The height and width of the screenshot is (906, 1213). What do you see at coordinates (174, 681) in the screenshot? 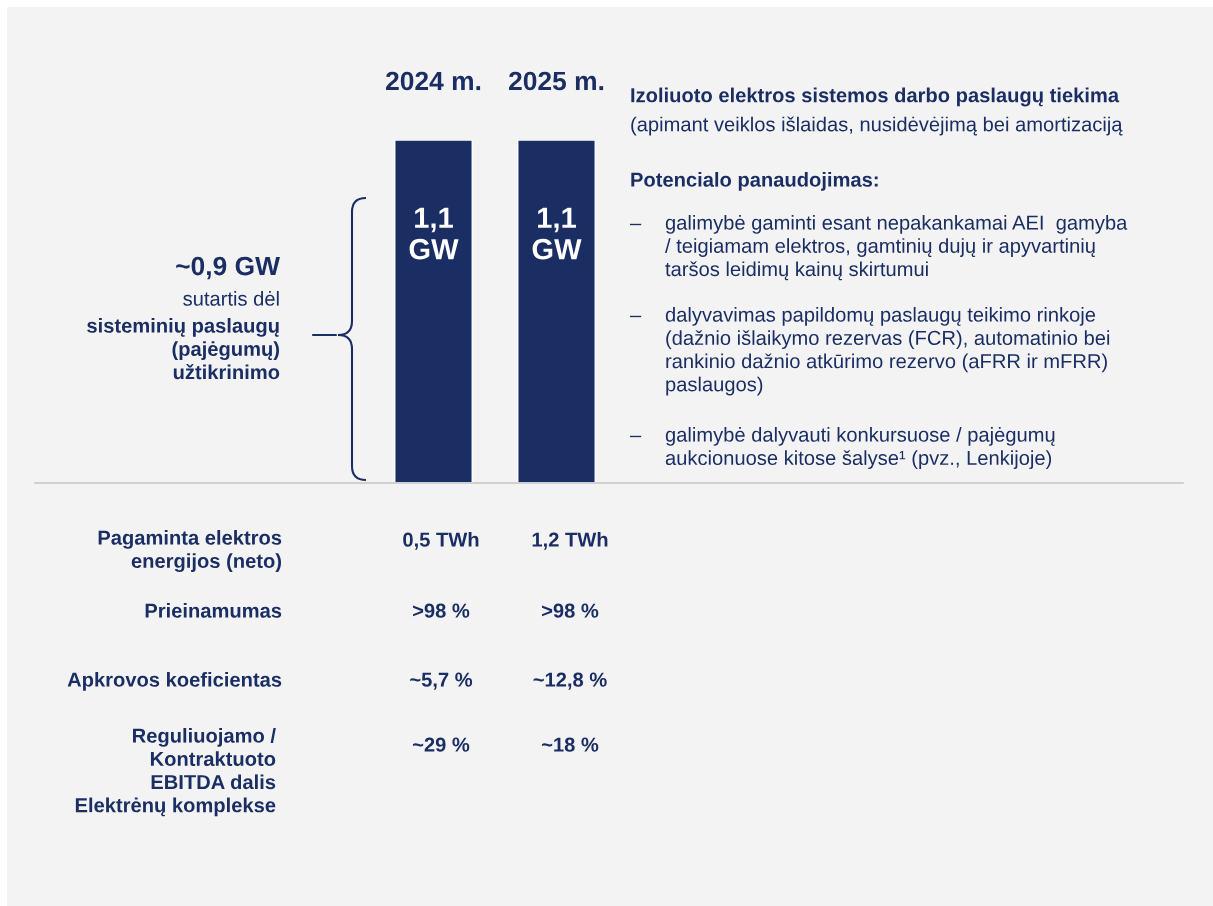
I see `text: Apkrovos koeficientas` at bounding box center [174, 681].